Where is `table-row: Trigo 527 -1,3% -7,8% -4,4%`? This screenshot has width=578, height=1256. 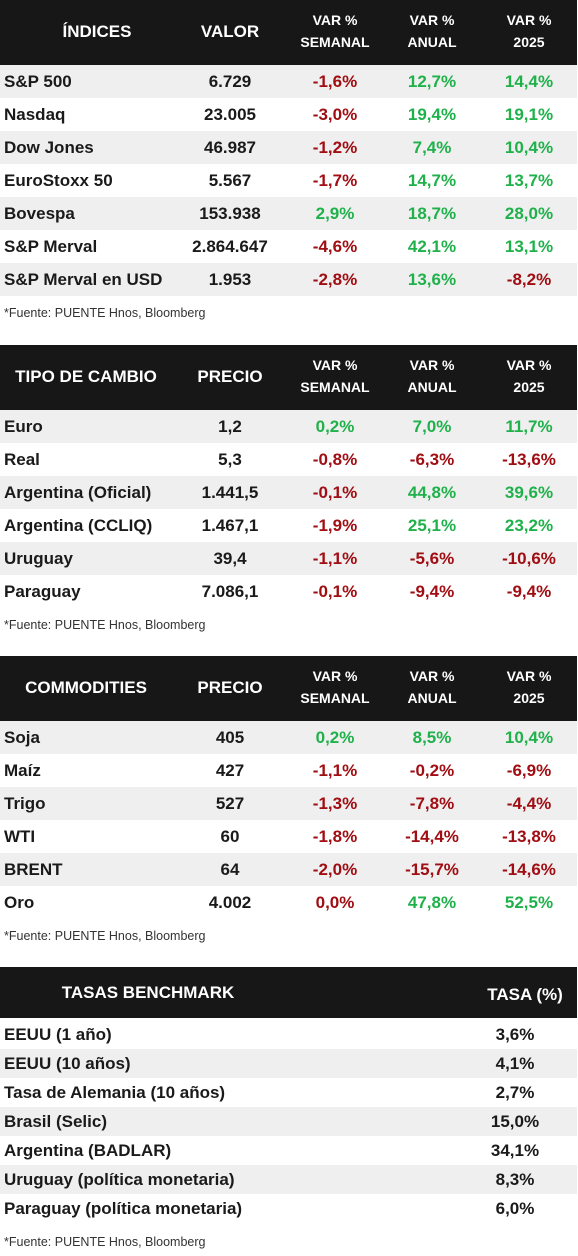
table-row: Trigo 527 -1,3% -7,8% -4,4% is located at coordinates (288, 803).